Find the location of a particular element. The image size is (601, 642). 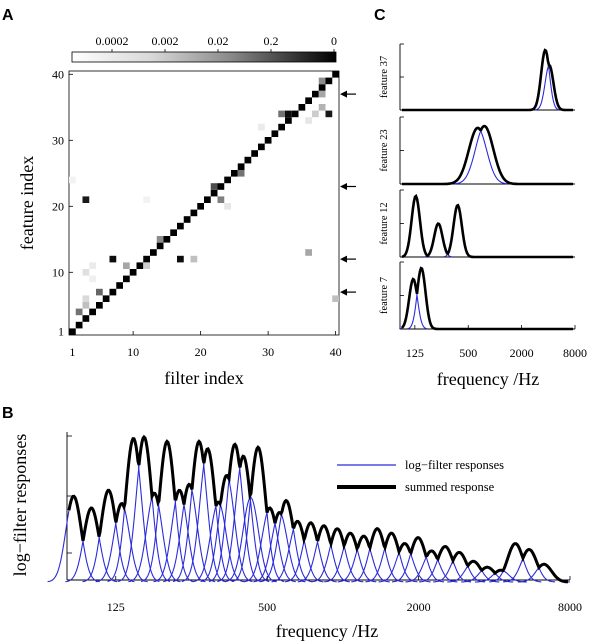

y-tick-label: 30 is located at coordinates (58, 140).